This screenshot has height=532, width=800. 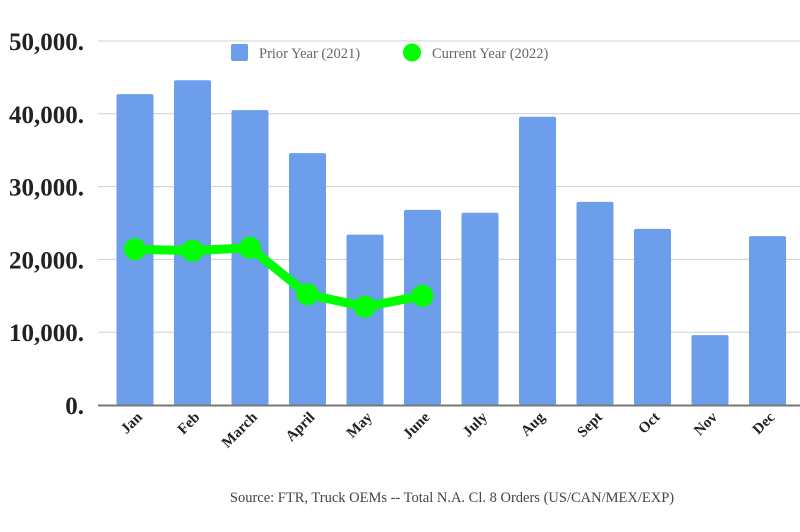 What do you see at coordinates (480, 308) in the screenshot?
I see `bar-july` at bounding box center [480, 308].